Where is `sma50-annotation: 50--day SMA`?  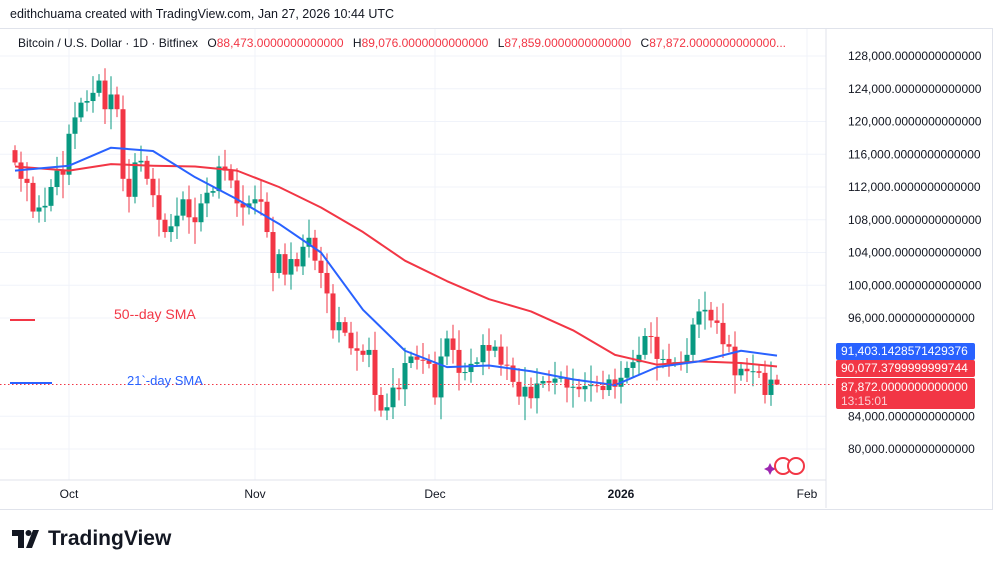 sma50-annotation: 50--day SMA is located at coordinates (155, 314).